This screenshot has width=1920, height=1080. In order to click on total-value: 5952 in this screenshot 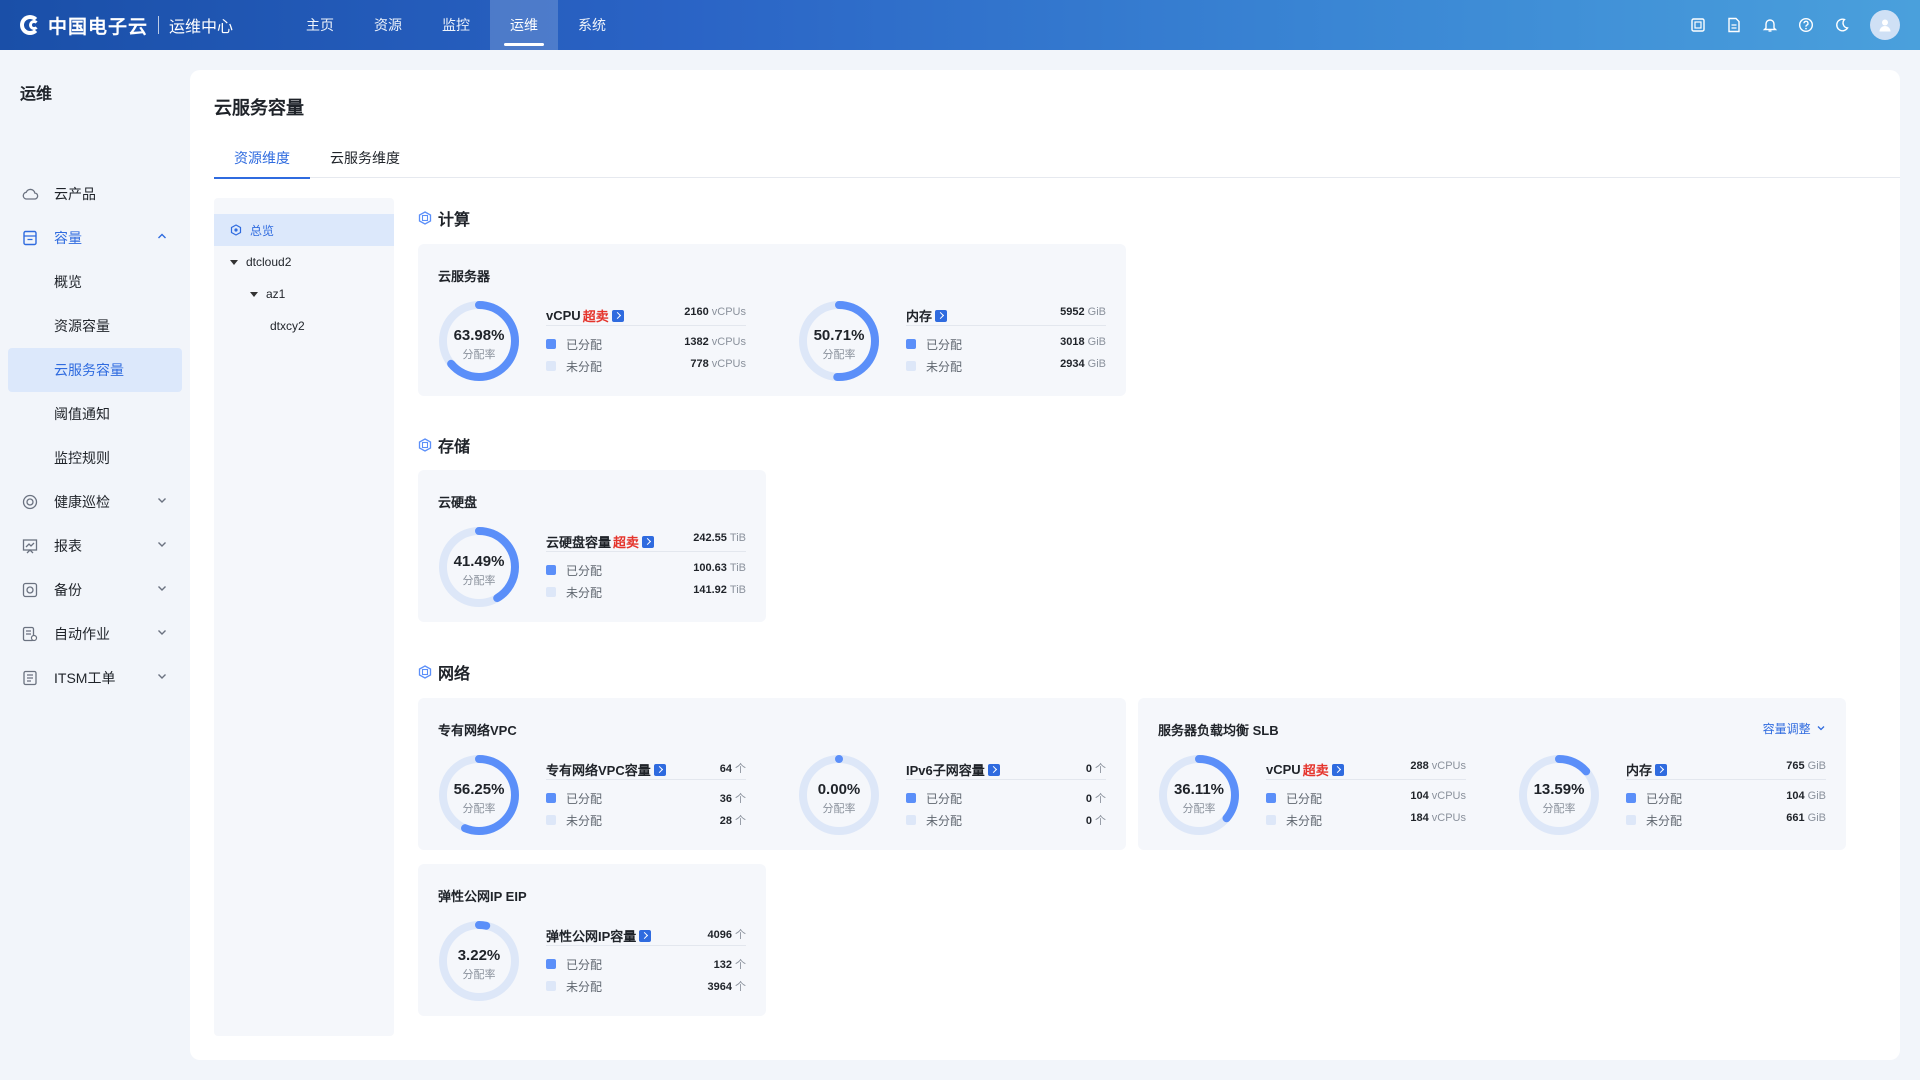, I will do `click(1072, 312)`.